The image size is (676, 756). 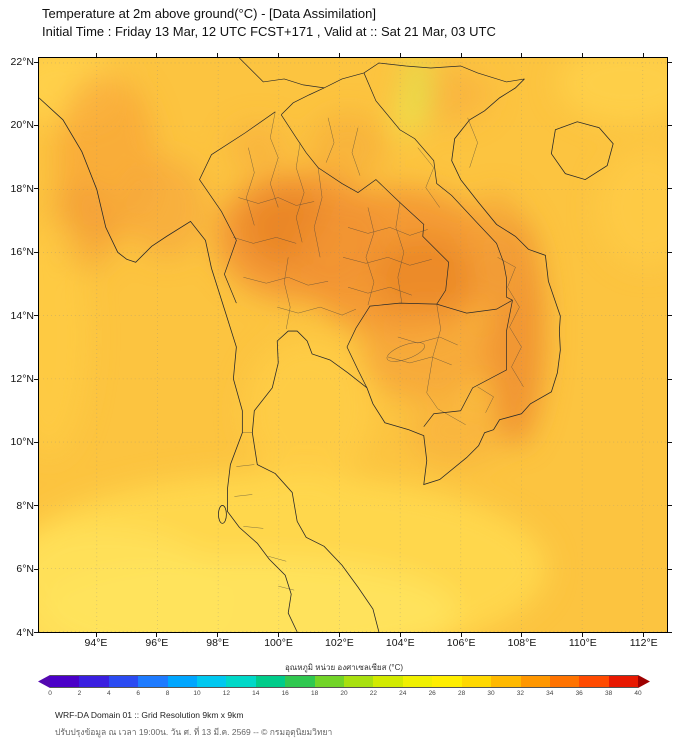 What do you see at coordinates (22, 62) in the screenshot?
I see `lat-tick-label: 22°N` at bounding box center [22, 62].